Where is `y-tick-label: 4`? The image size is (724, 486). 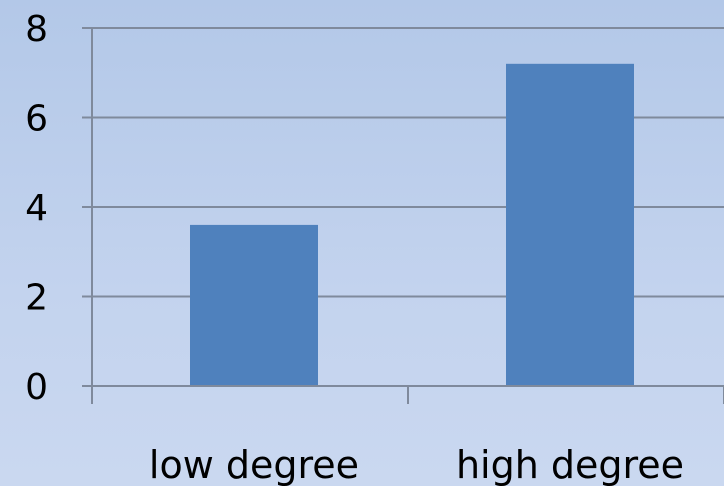
y-tick-label: 4 is located at coordinates (36, 208).